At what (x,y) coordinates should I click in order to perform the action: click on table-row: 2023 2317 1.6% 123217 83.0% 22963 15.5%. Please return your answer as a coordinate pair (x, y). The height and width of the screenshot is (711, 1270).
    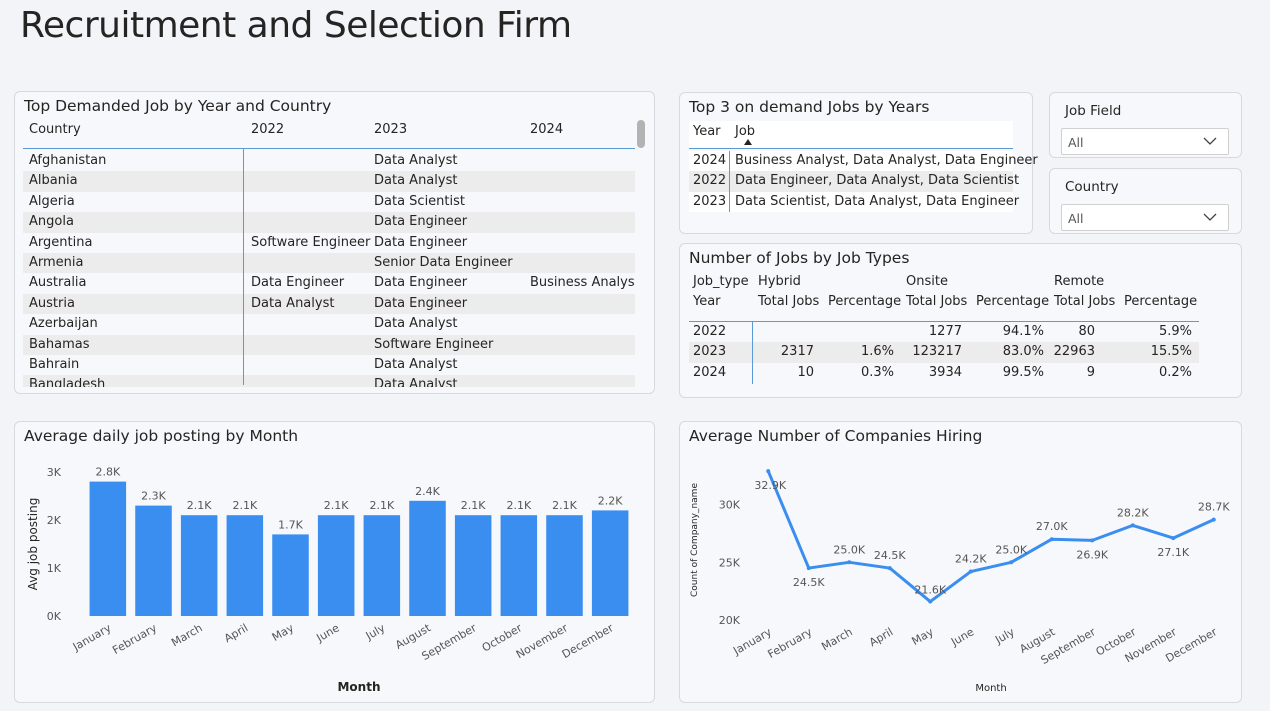
    Looking at the image, I should click on (944, 352).